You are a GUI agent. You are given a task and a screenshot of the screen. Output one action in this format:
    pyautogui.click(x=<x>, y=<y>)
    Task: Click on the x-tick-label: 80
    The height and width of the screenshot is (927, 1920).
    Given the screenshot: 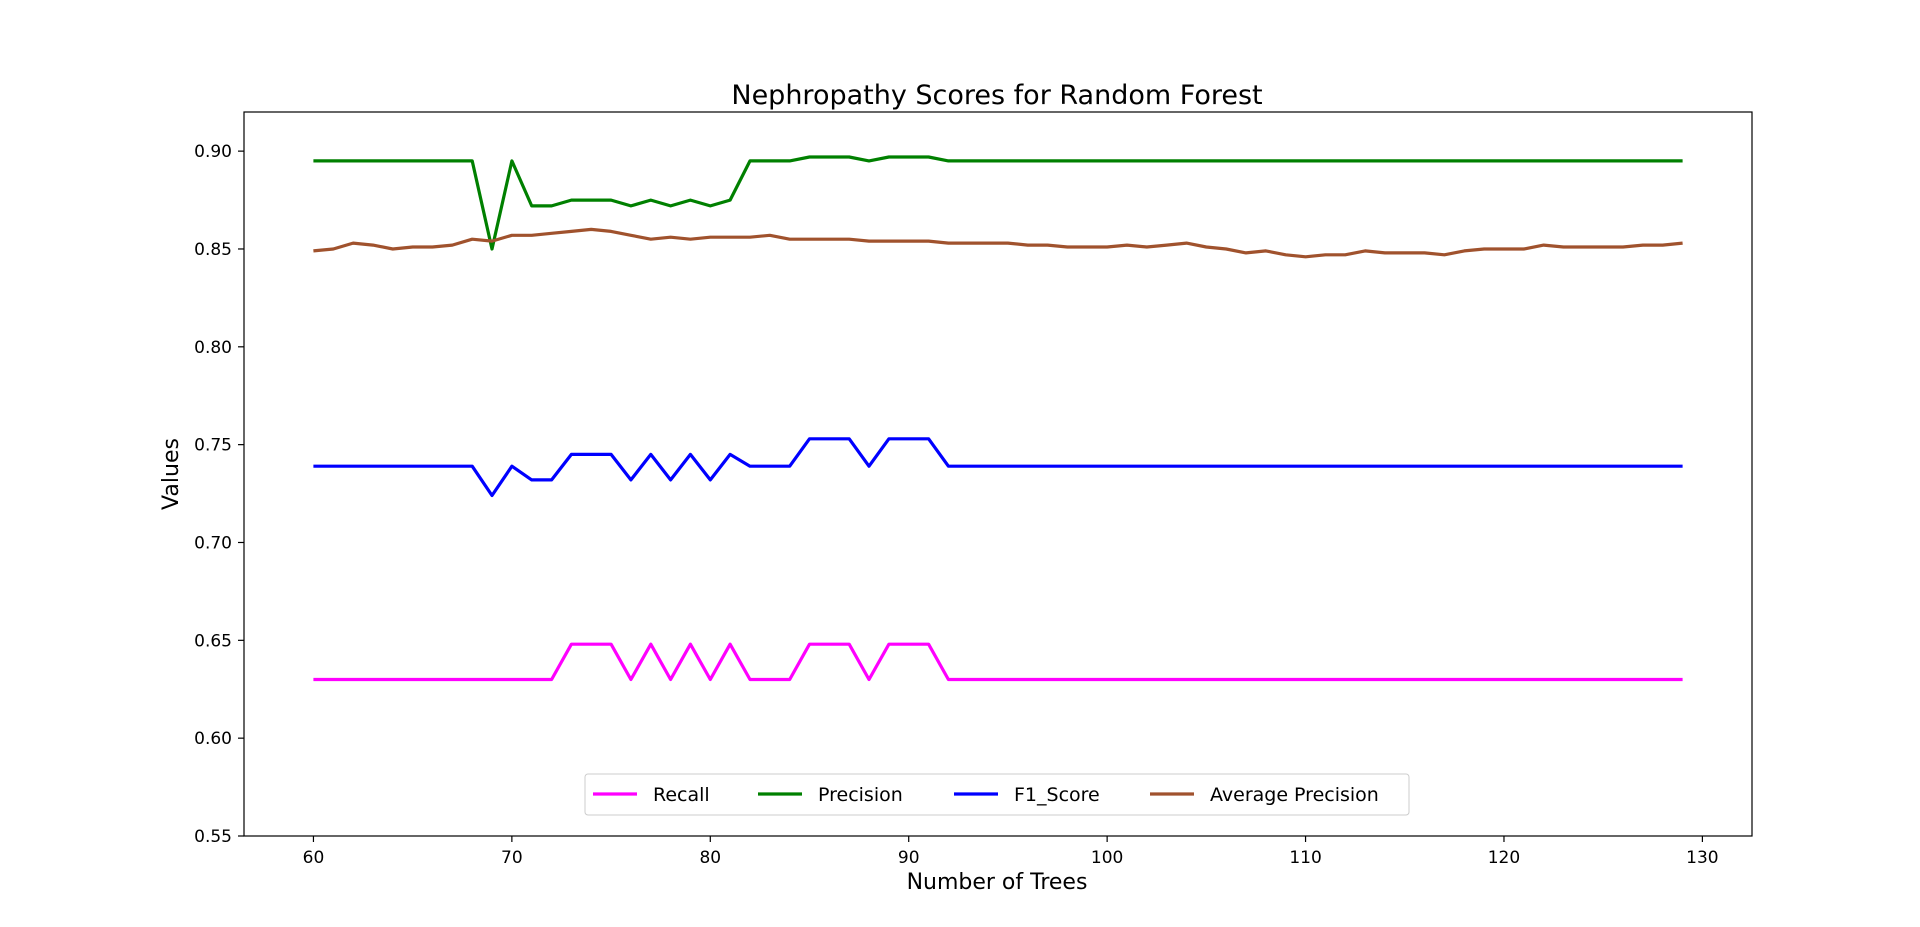 What is the action you would take?
    pyautogui.click(x=710, y=858)
    